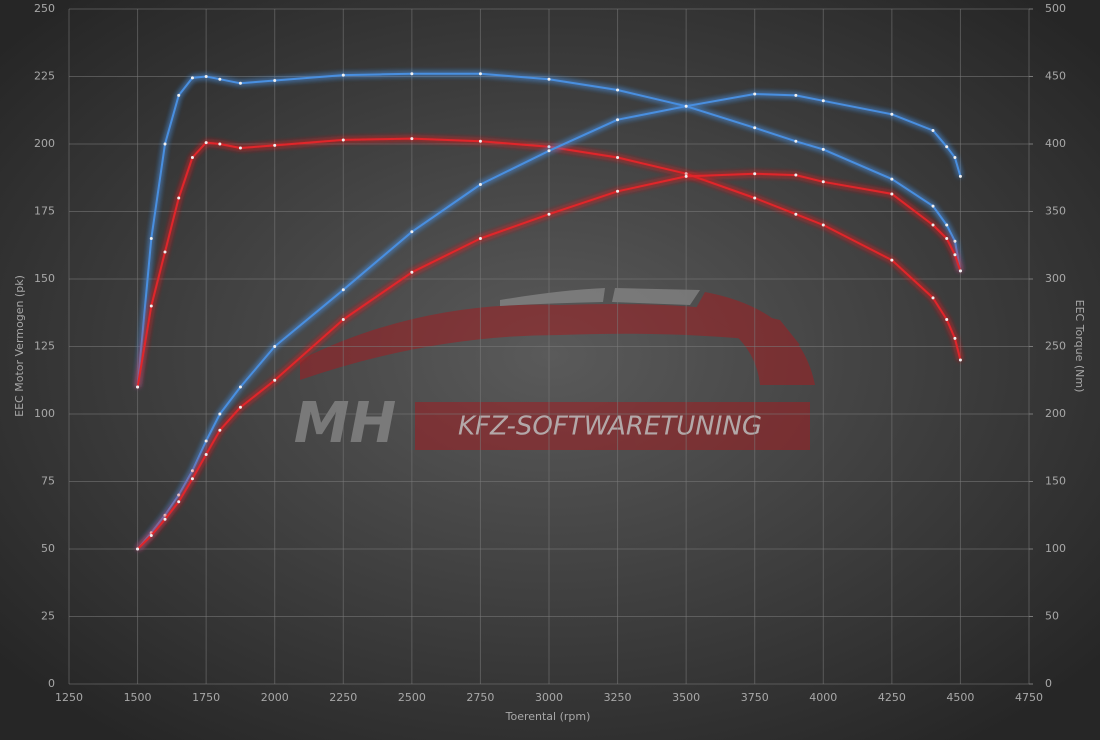 This screenshot has height=740, width=1100. Describe the element at coordinates (44, 8) in the screenshot. I see `y-tick-label: 250` at that location.